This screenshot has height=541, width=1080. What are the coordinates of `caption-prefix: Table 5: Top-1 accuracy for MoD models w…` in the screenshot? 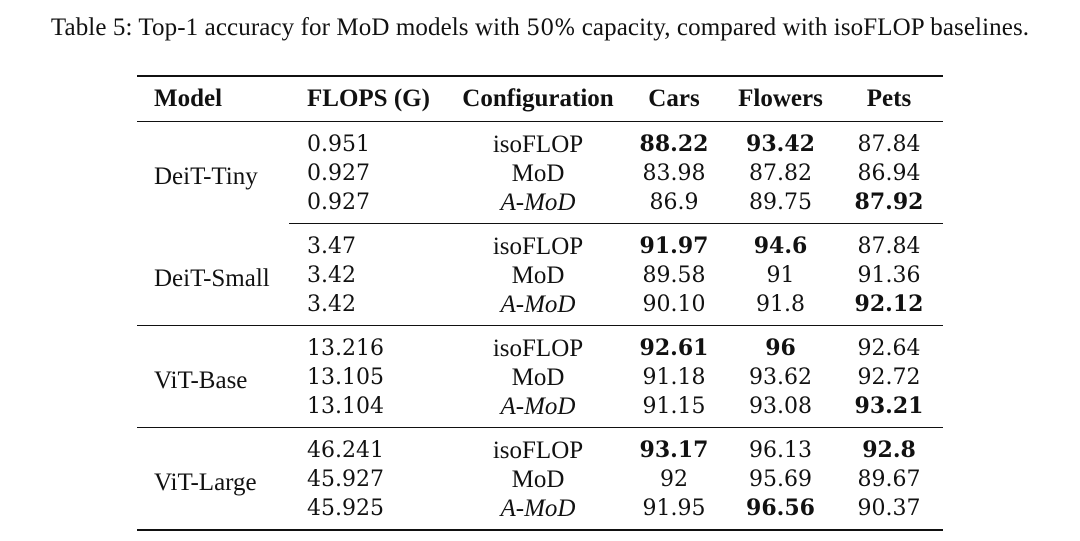 It's located at (288, 27).